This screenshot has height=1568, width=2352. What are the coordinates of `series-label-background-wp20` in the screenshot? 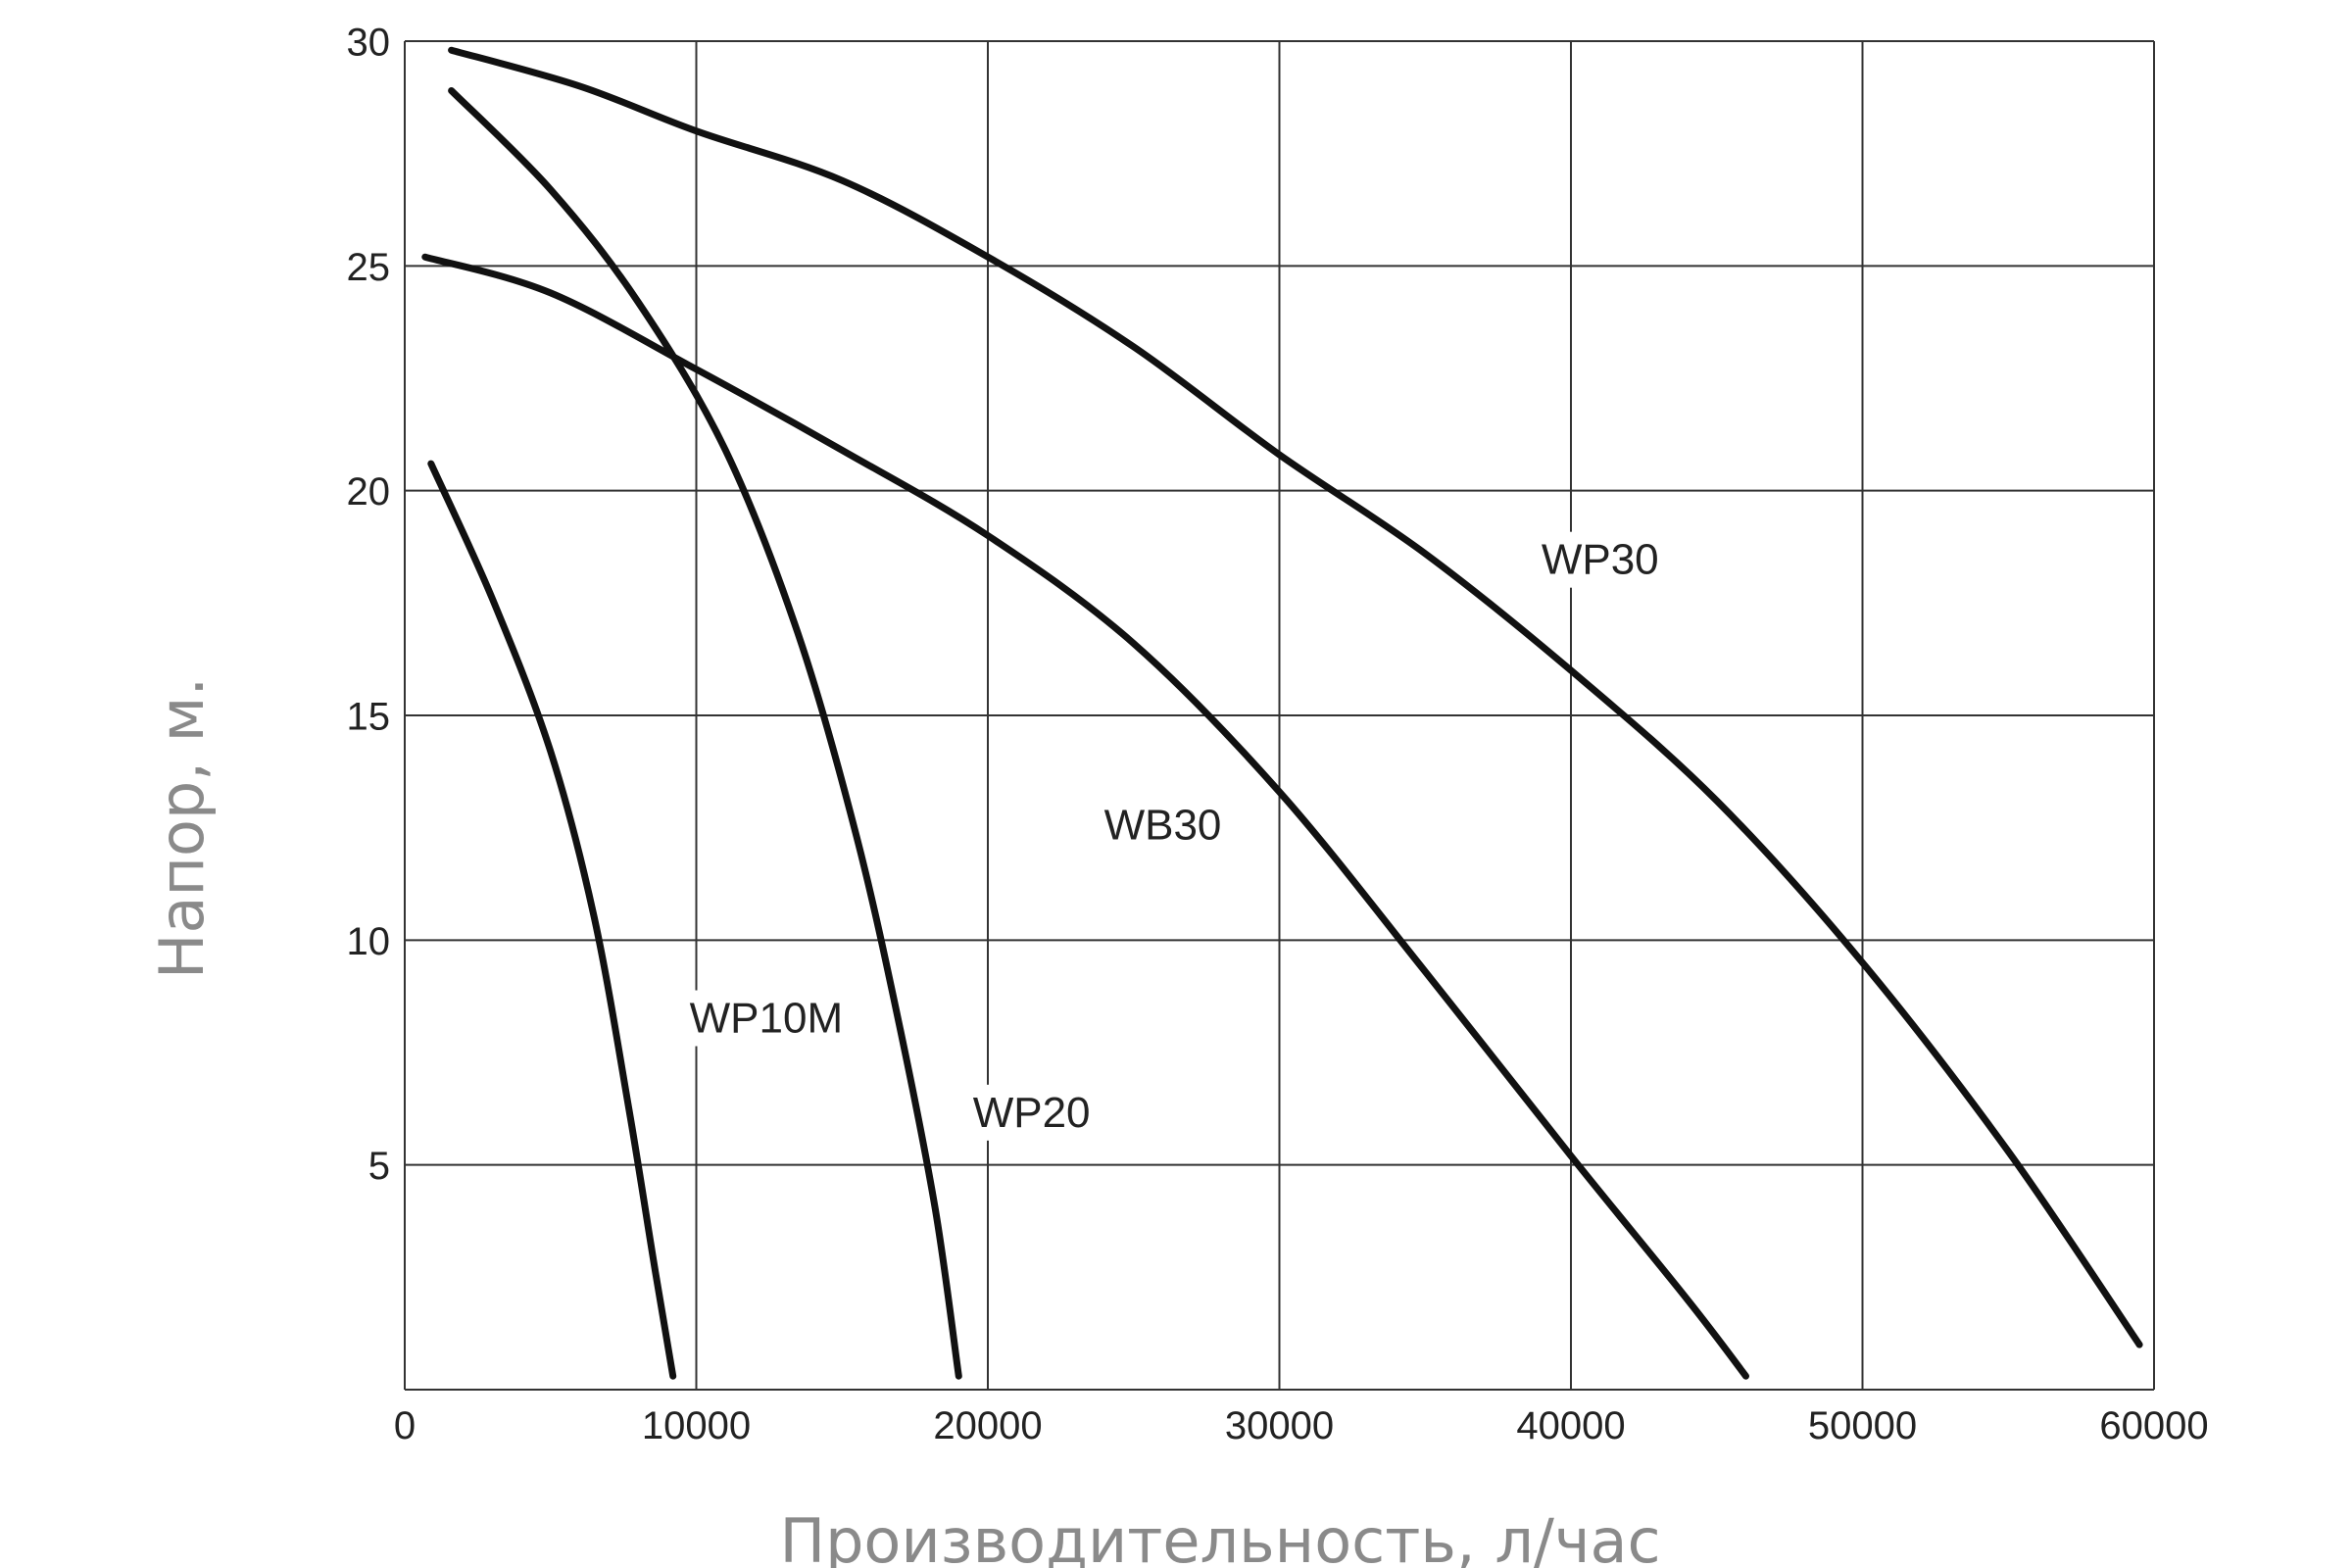 It's located at (1031, 1112).